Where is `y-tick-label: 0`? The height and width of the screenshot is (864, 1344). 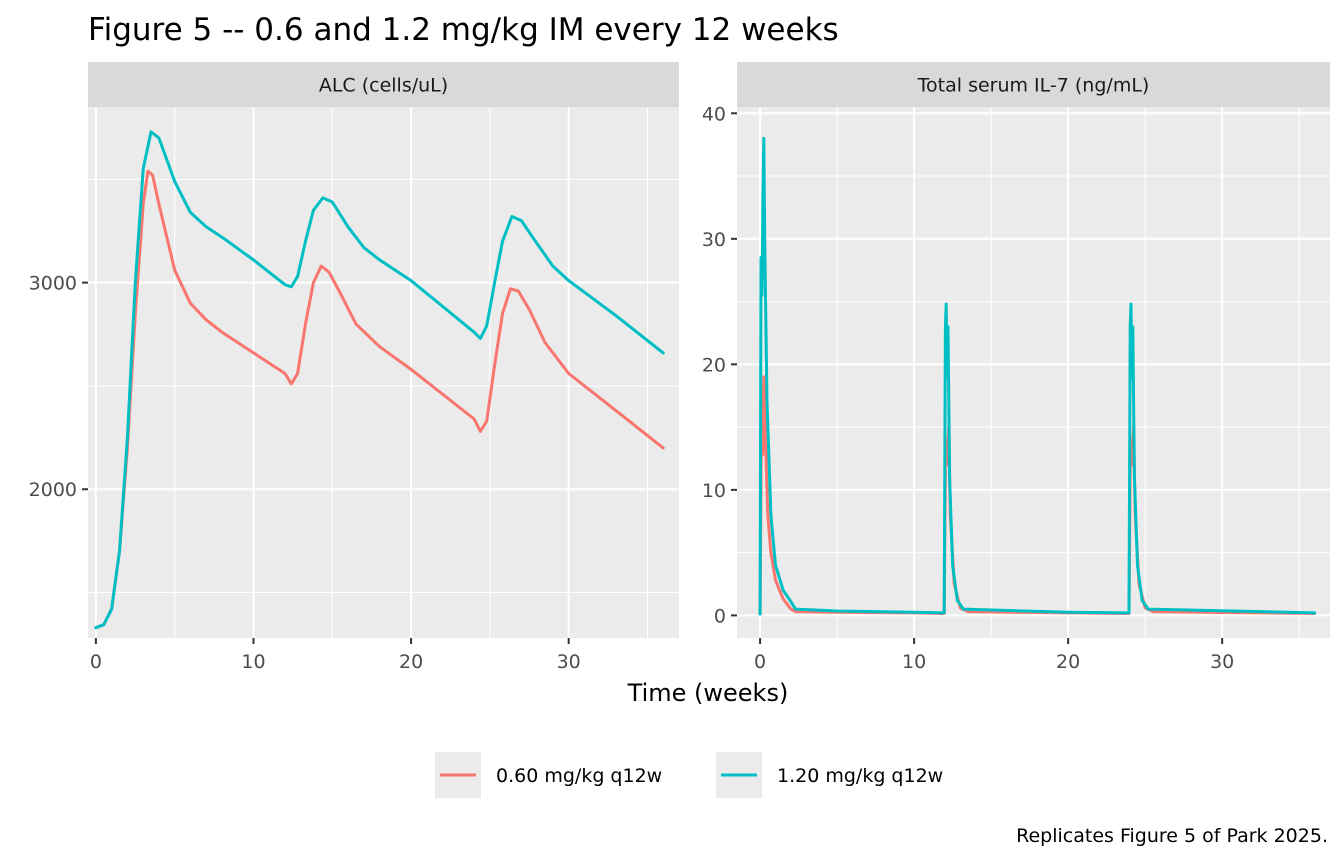 y-tick-label: 0 is located at coordinates (720, 616).